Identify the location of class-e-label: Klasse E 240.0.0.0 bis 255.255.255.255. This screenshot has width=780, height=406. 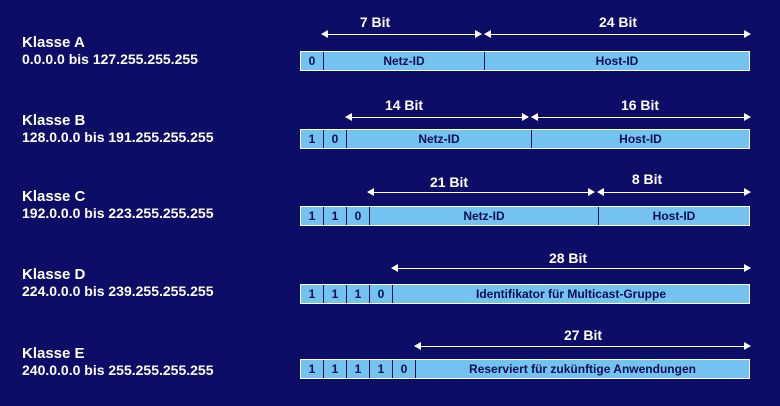
(118, 361).